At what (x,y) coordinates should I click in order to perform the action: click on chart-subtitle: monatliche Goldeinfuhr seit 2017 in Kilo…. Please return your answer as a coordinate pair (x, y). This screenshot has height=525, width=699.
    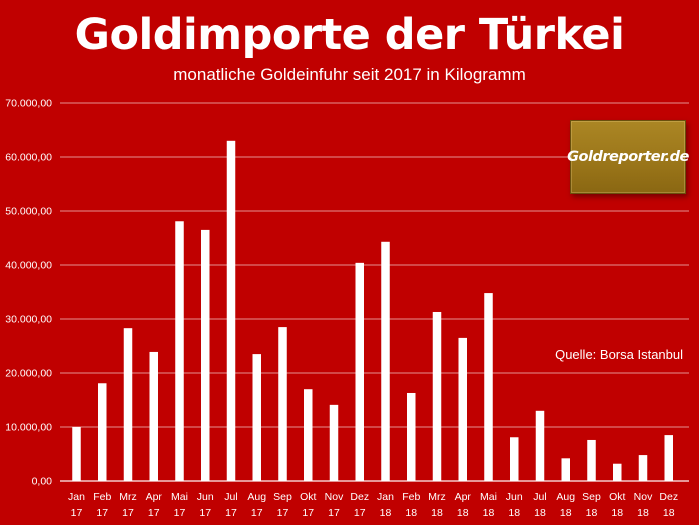
    Looking at the image, I should click on (349, 74).